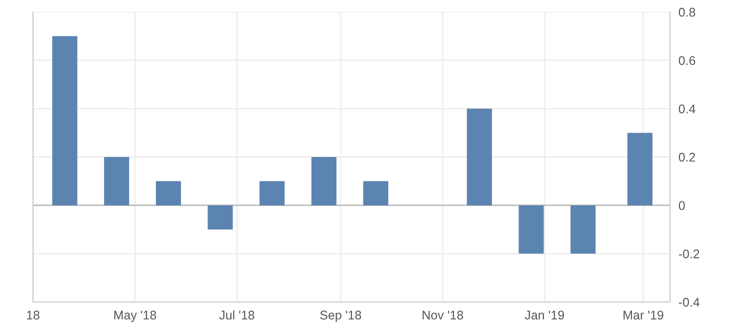 The width and height of the screenshot is (730, 334). Describe the element at coordinates (135, 316) in the screenshot. I see `x-tick-label: May '18` at that location.